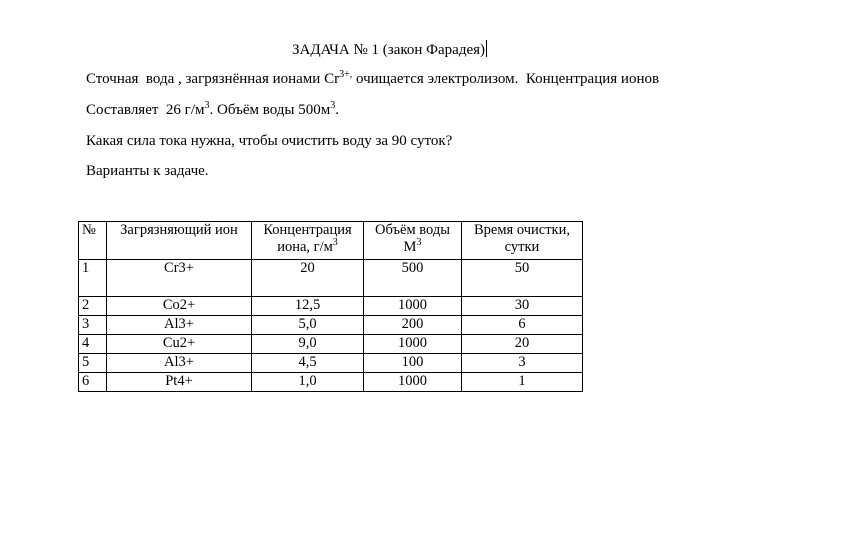 The height and width of the screenshot is (540, 864). I want to click on table-row: 3 Al3+ 5,0 200 6, so click(330, 325).